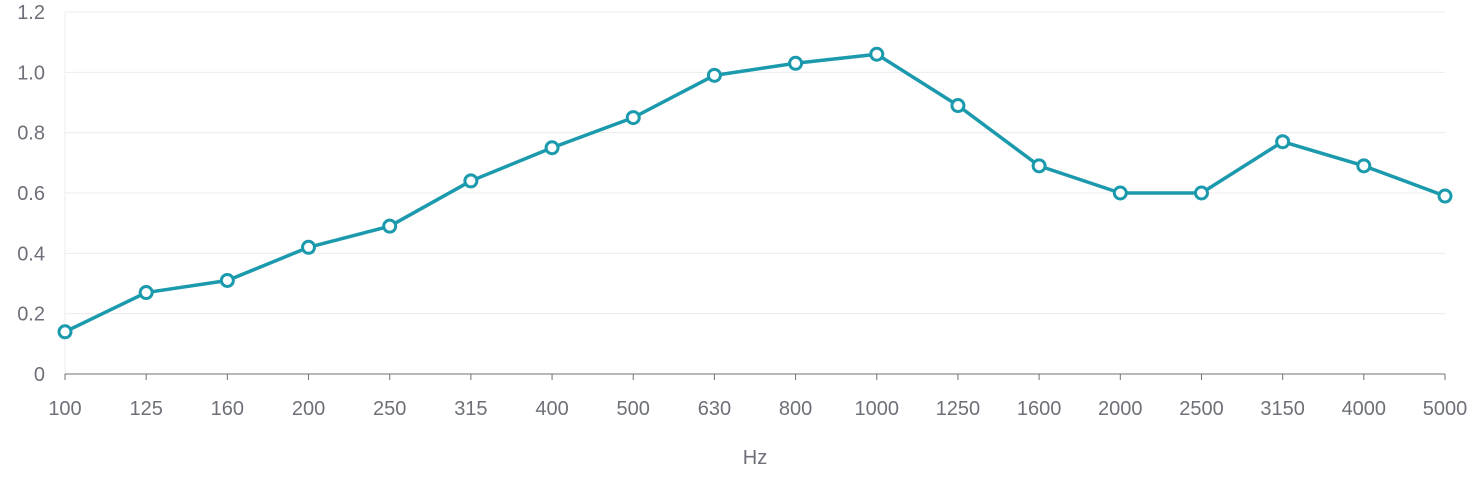 This screenshot has width=1478, height=485. I want to click on y-tick-label: 0.6, so click(31, 194).